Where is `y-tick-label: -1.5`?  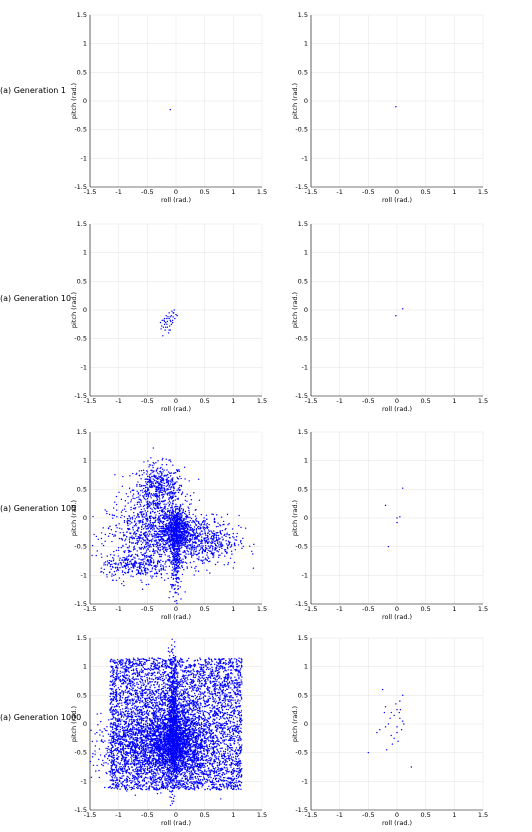
y-tick-label: -1.5 is located at coordinates (80, 810).